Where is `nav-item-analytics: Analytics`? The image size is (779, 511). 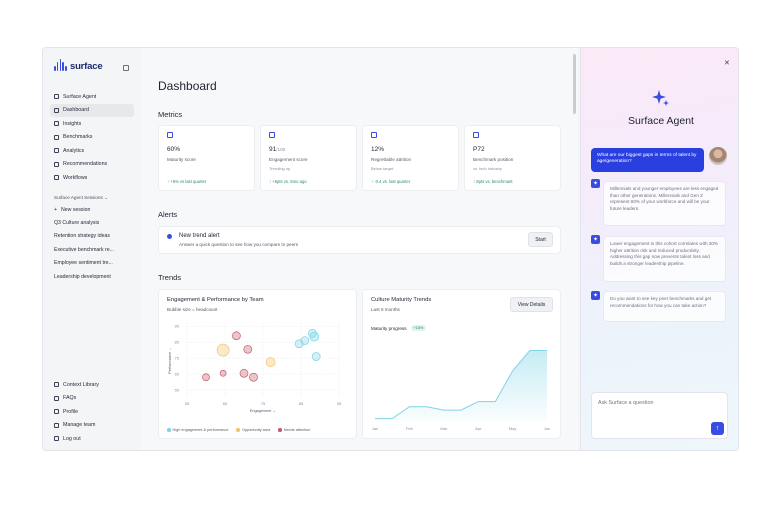
nav-item-analytics: Analytics is located at coordinates (92, 150).